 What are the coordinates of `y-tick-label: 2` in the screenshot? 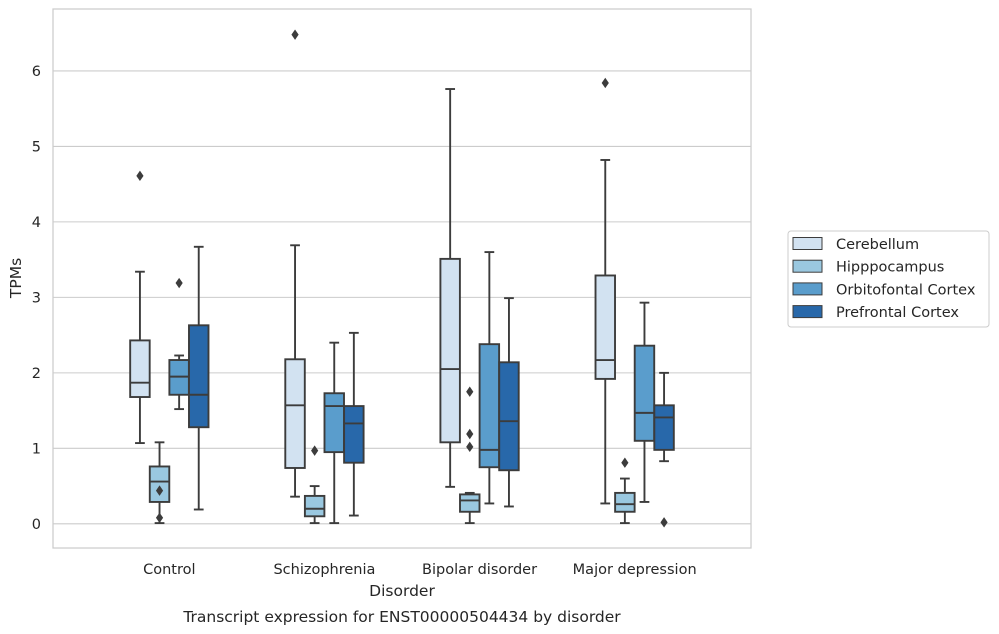 It's located at (36, 374).